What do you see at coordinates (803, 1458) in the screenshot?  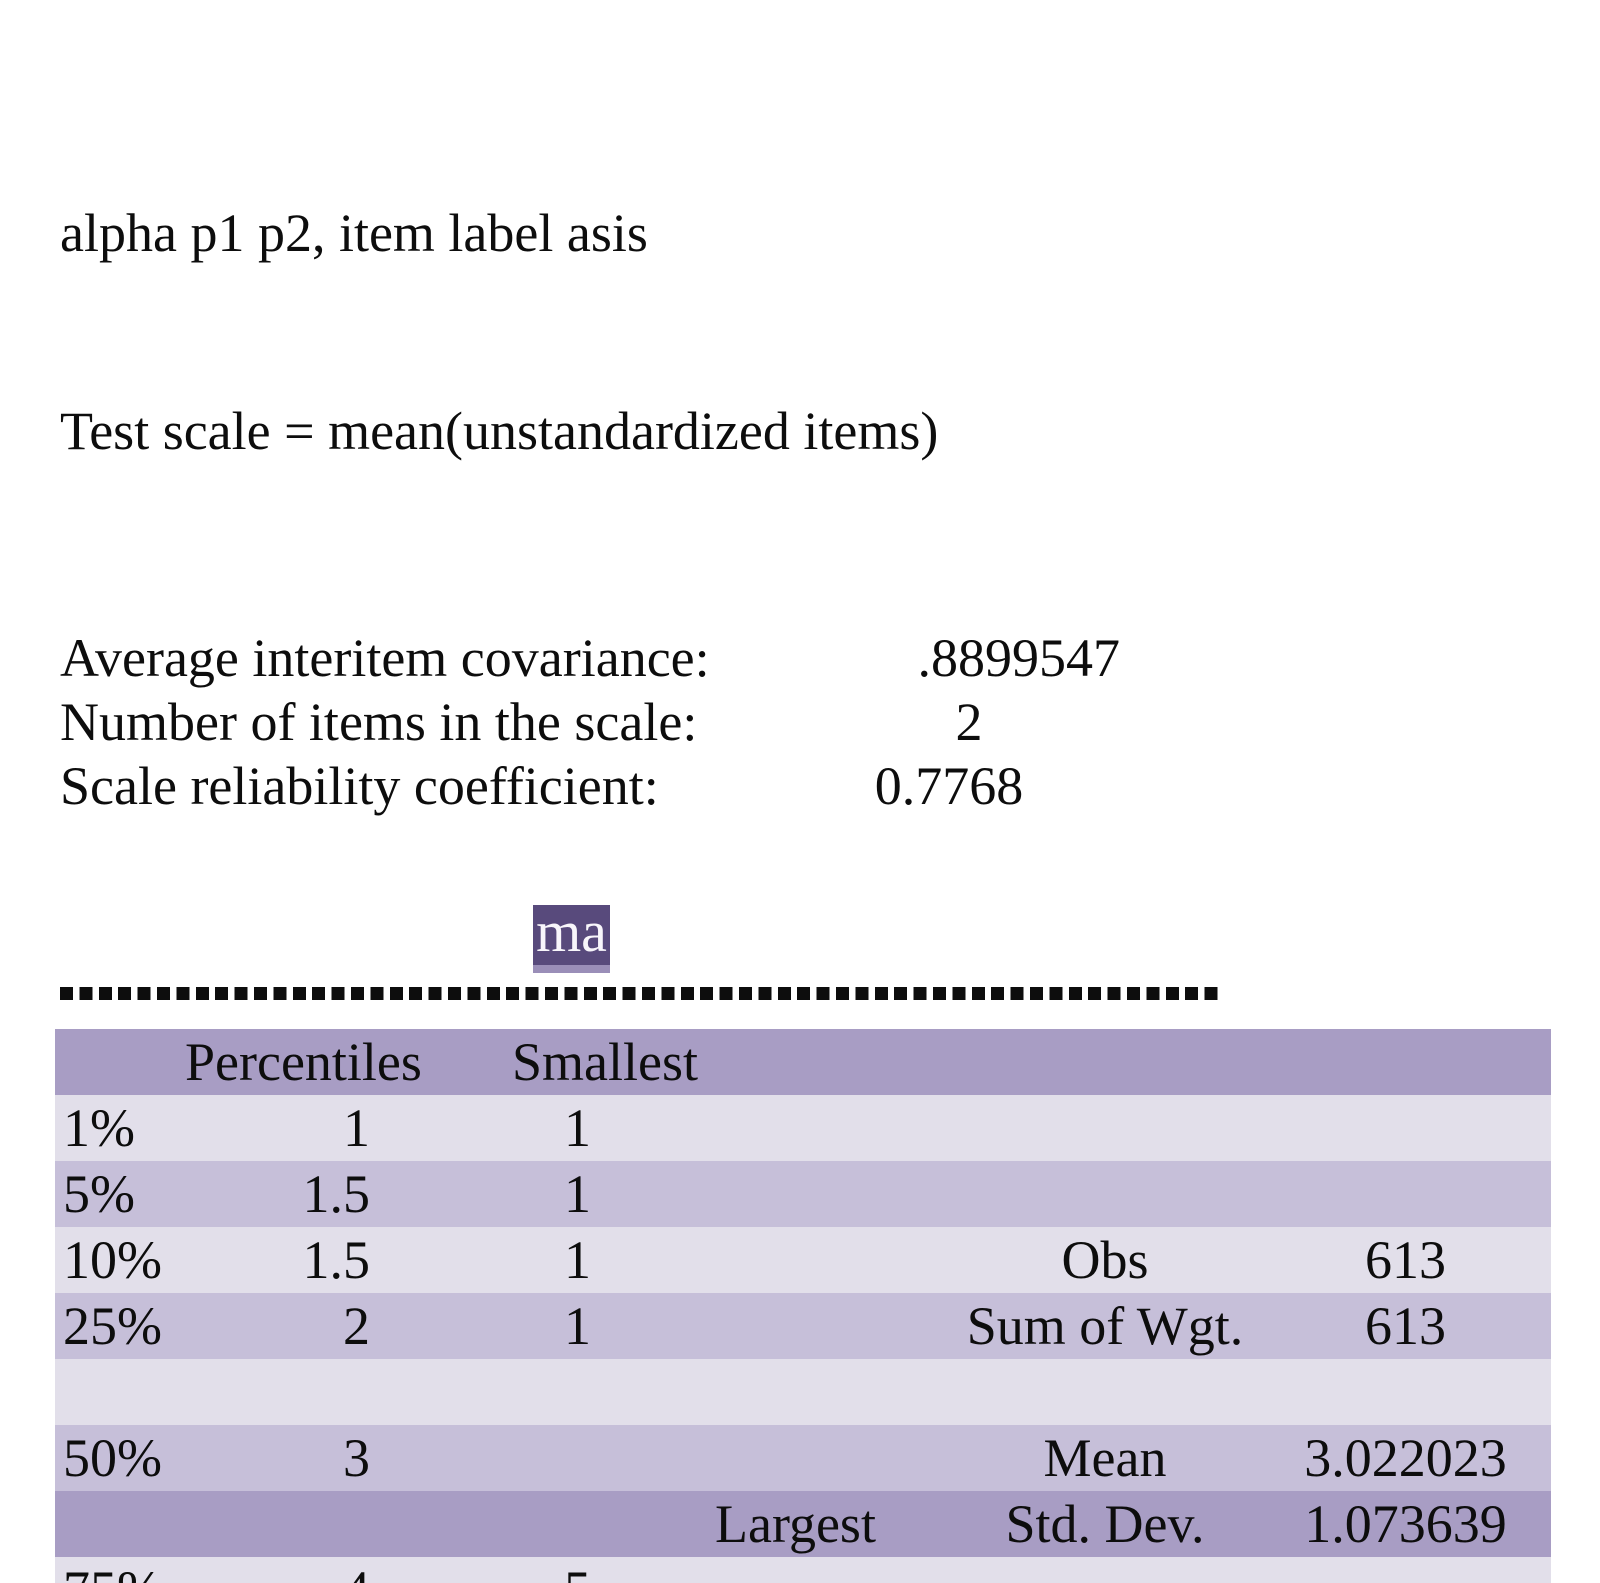 I see `table-row: 50% 3 Mean 3.022023` at bounding box center [803, 1458].